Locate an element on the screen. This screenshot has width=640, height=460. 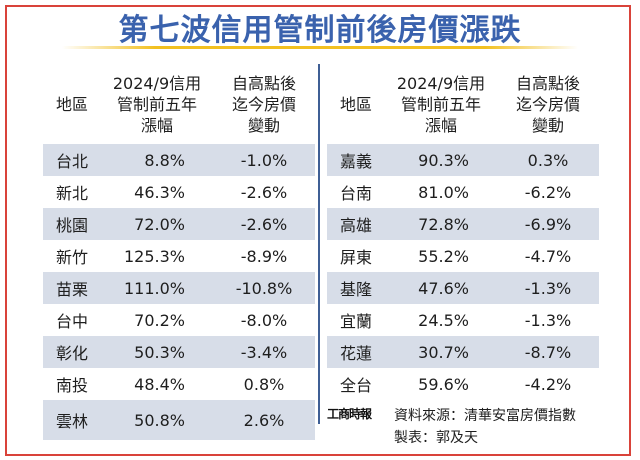
change-cell: -4.7% is located at coordinates (548, 256).